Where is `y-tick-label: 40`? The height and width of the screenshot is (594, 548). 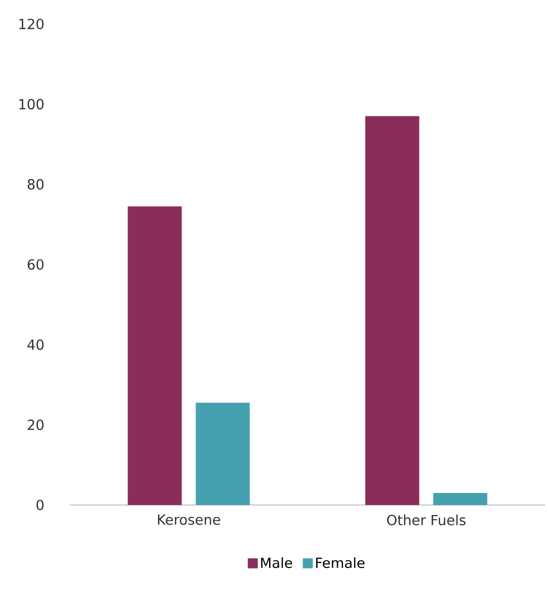
y-tick-label: 40 is located at coordinates (35, 344).